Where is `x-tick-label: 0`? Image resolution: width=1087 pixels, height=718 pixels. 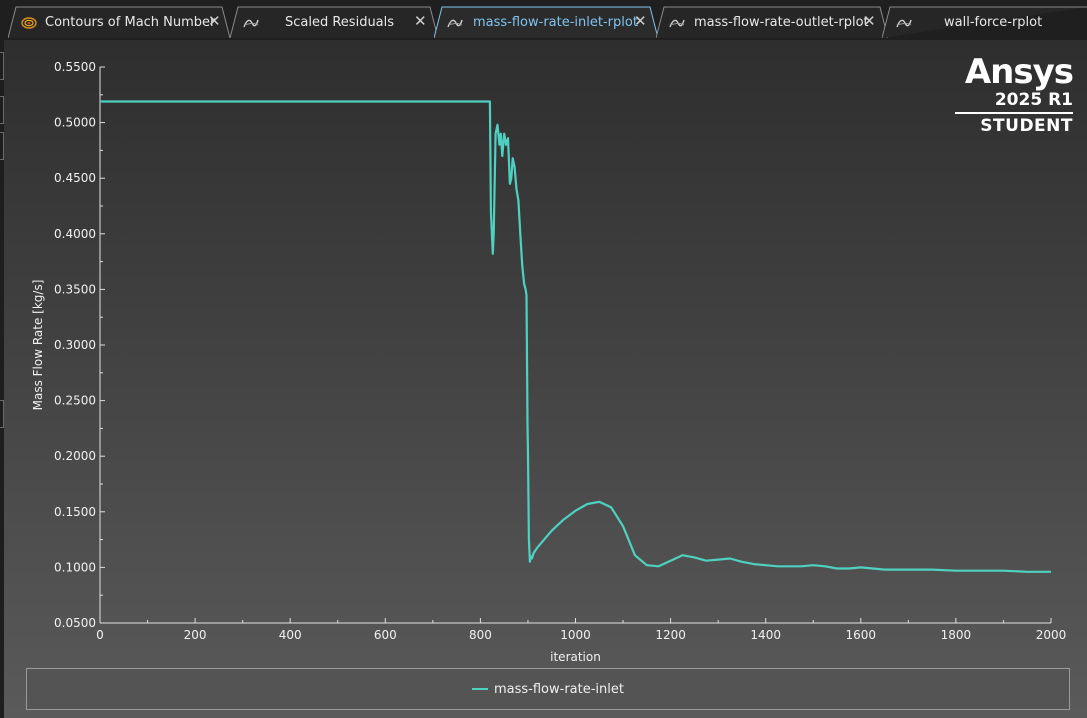
x-tick-label: 0 is located at coordinates (100, 635).